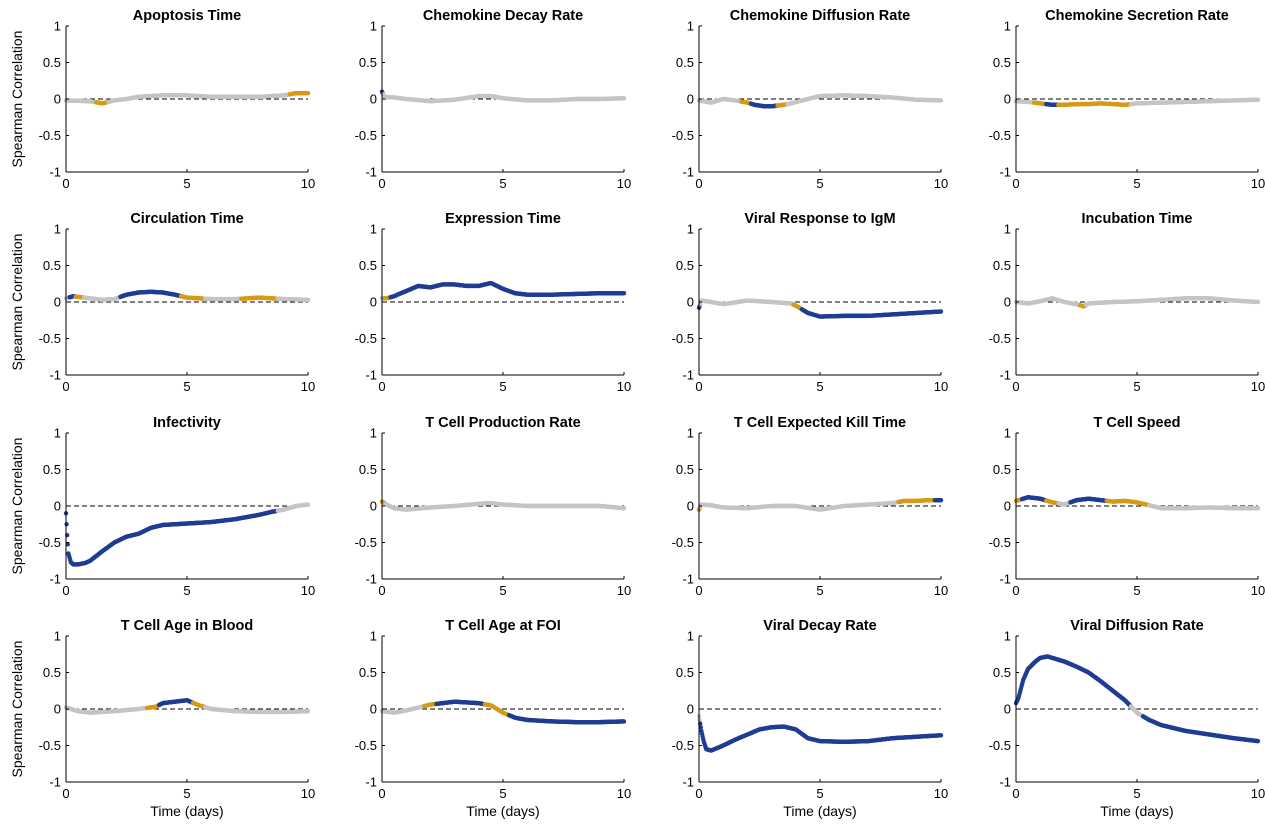 The width and height of the screenshot is (1265, 828). What do you see at coordinates (820, 16) in the screenshot?
I see `subplot-title: Chemokine Diffusion Rate` at bounding box center [820, 16].